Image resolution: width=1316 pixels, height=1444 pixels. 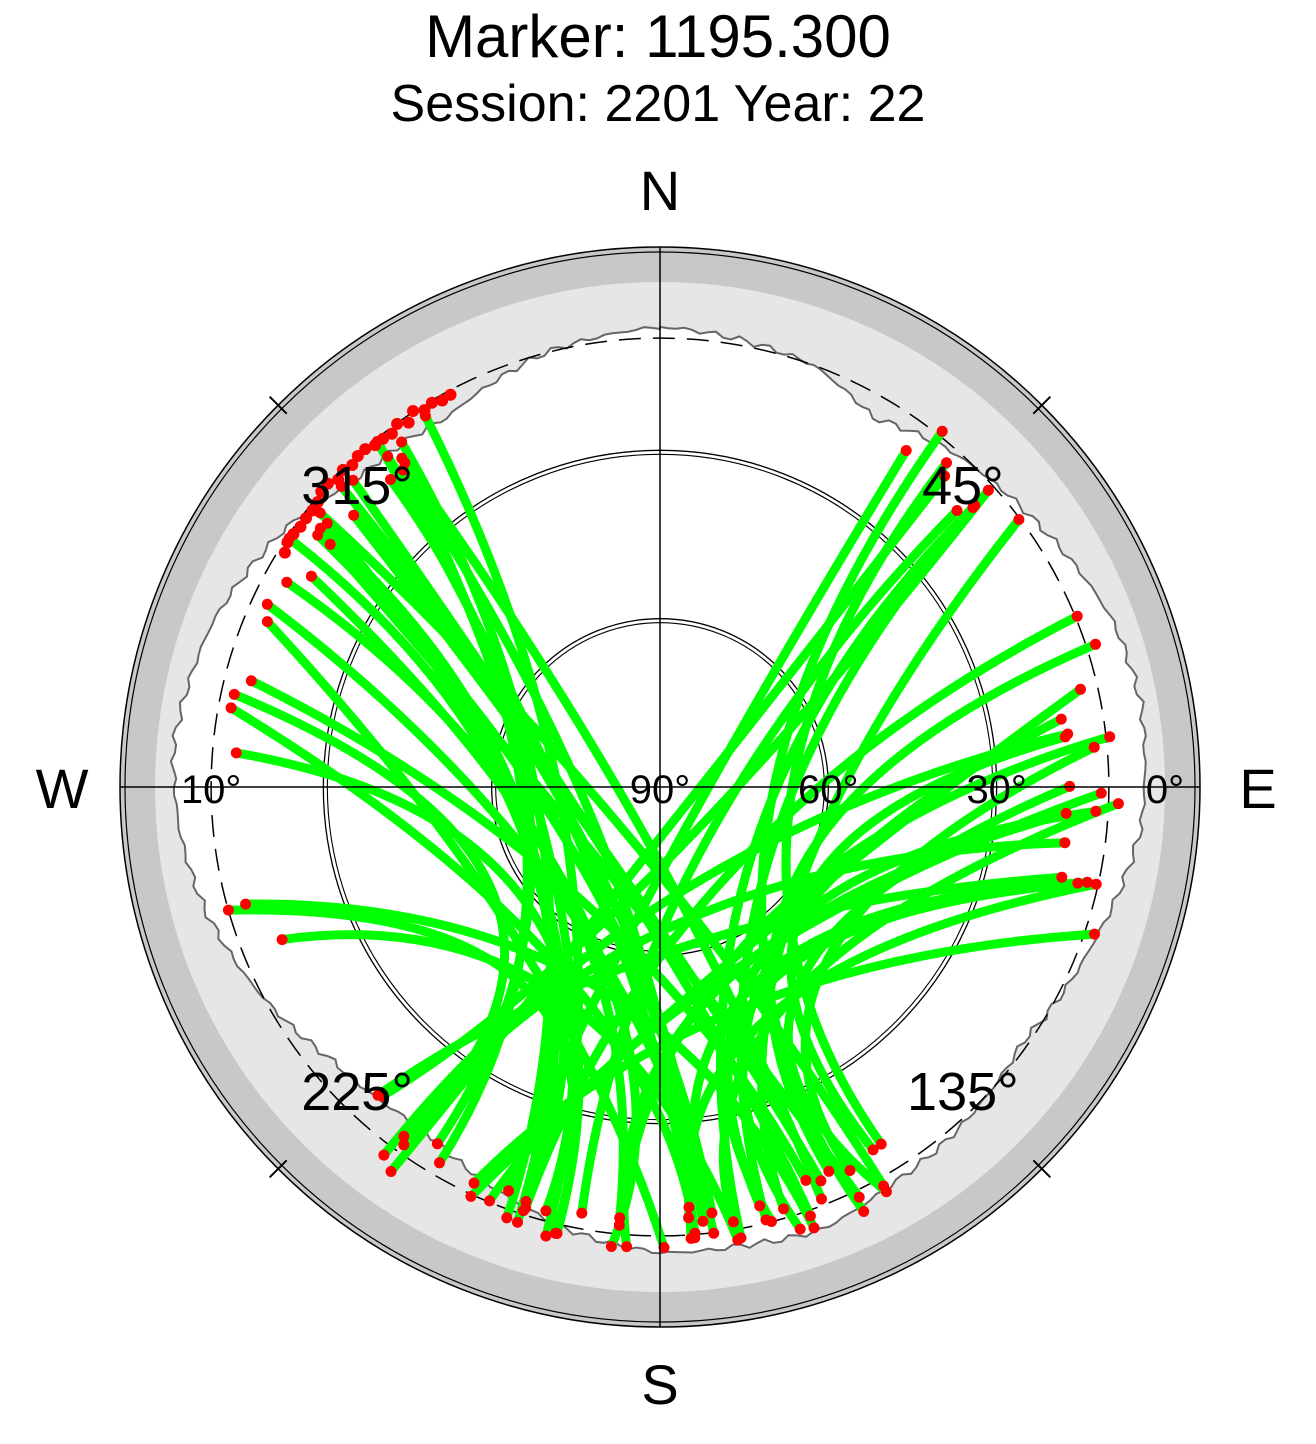 What do you see at coordinates (660, 190) in the screenshot?
I see `north-label: N` at bounding box center [660, 190].